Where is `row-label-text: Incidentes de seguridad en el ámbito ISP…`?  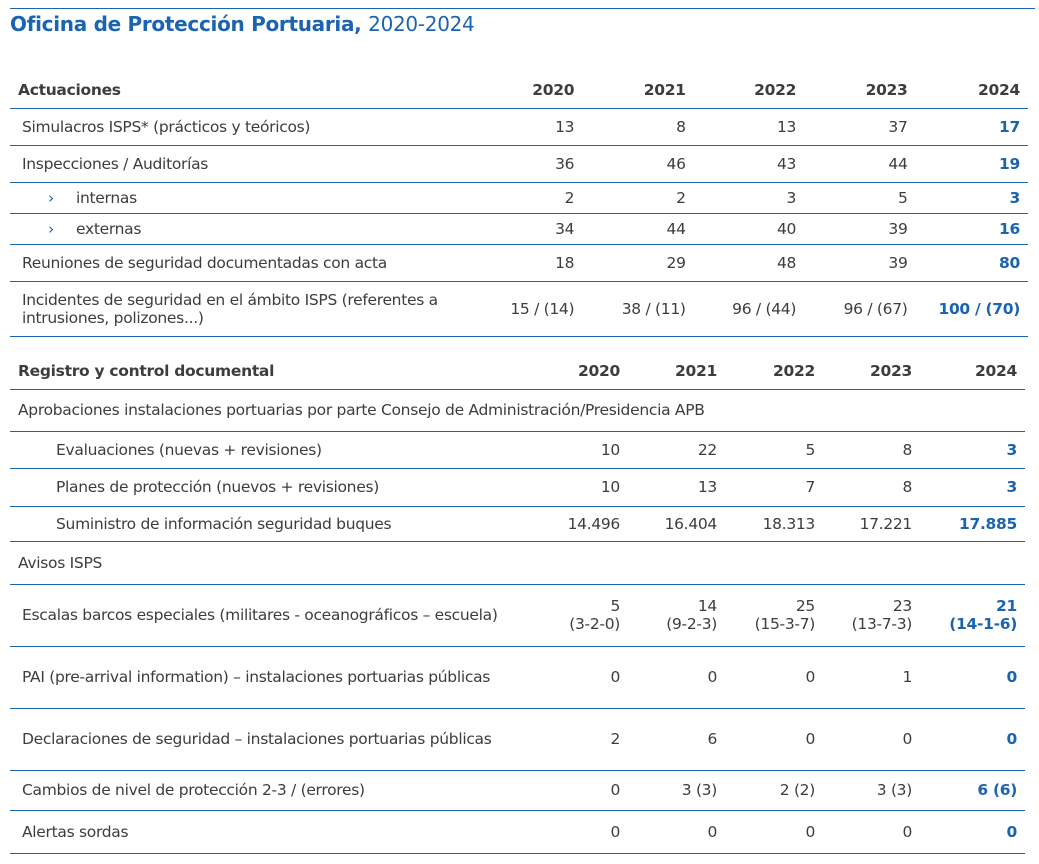
row-label-text: Incidentes de seguridad en el ámbito ISP… is located at coordinates (230, 308).